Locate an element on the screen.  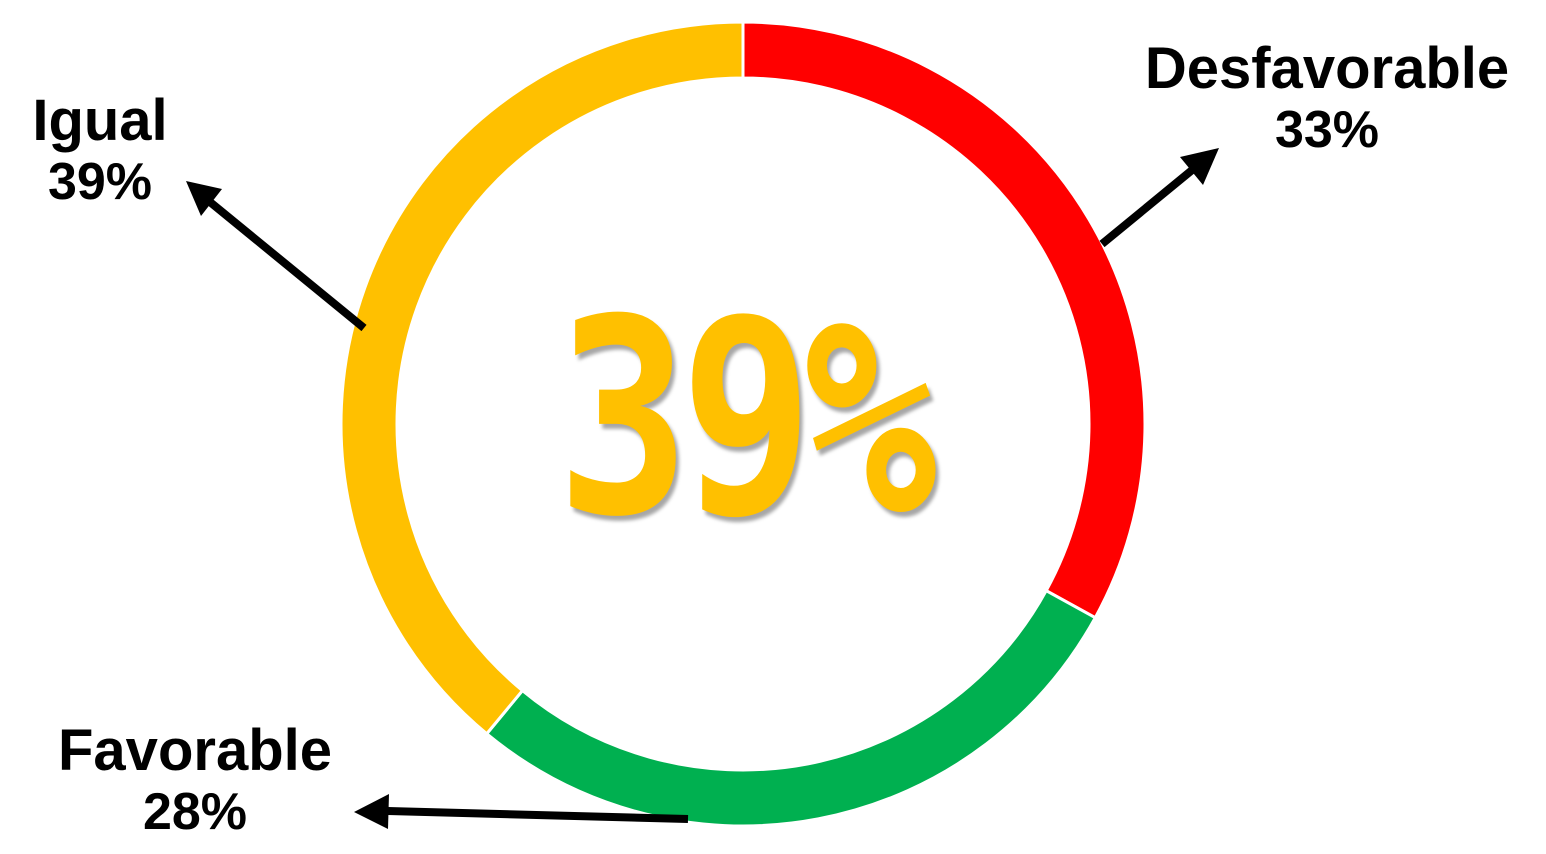
slice-label-desfavorable: Desfavorable 33% is located at coordinates (1327, 97).